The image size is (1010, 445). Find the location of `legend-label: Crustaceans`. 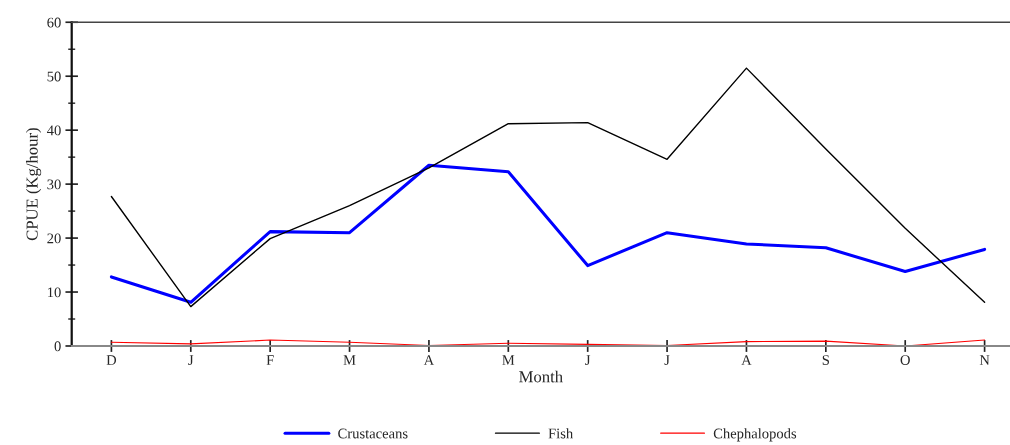

legend-label: Crustaceans is located at coordinates (373, 433).